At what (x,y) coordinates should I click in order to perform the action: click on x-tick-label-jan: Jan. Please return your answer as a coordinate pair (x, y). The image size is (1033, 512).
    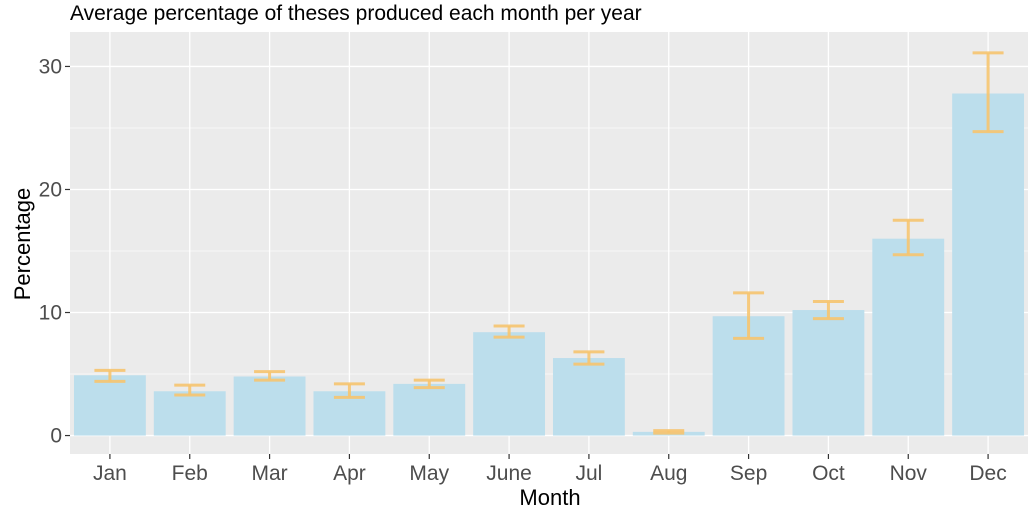
    Looking at the image, I should click on (110, 473).